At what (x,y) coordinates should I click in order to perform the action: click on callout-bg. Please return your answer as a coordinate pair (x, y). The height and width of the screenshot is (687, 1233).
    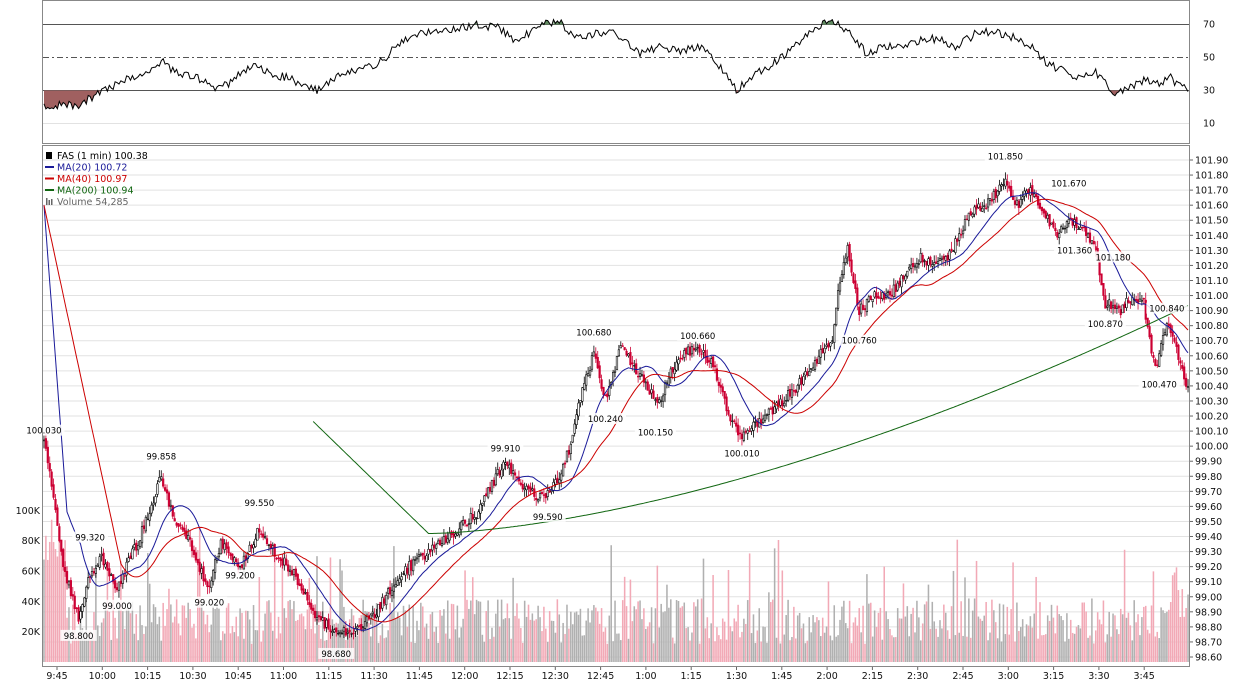
    Looking at the image, I should click on (1113, 257).